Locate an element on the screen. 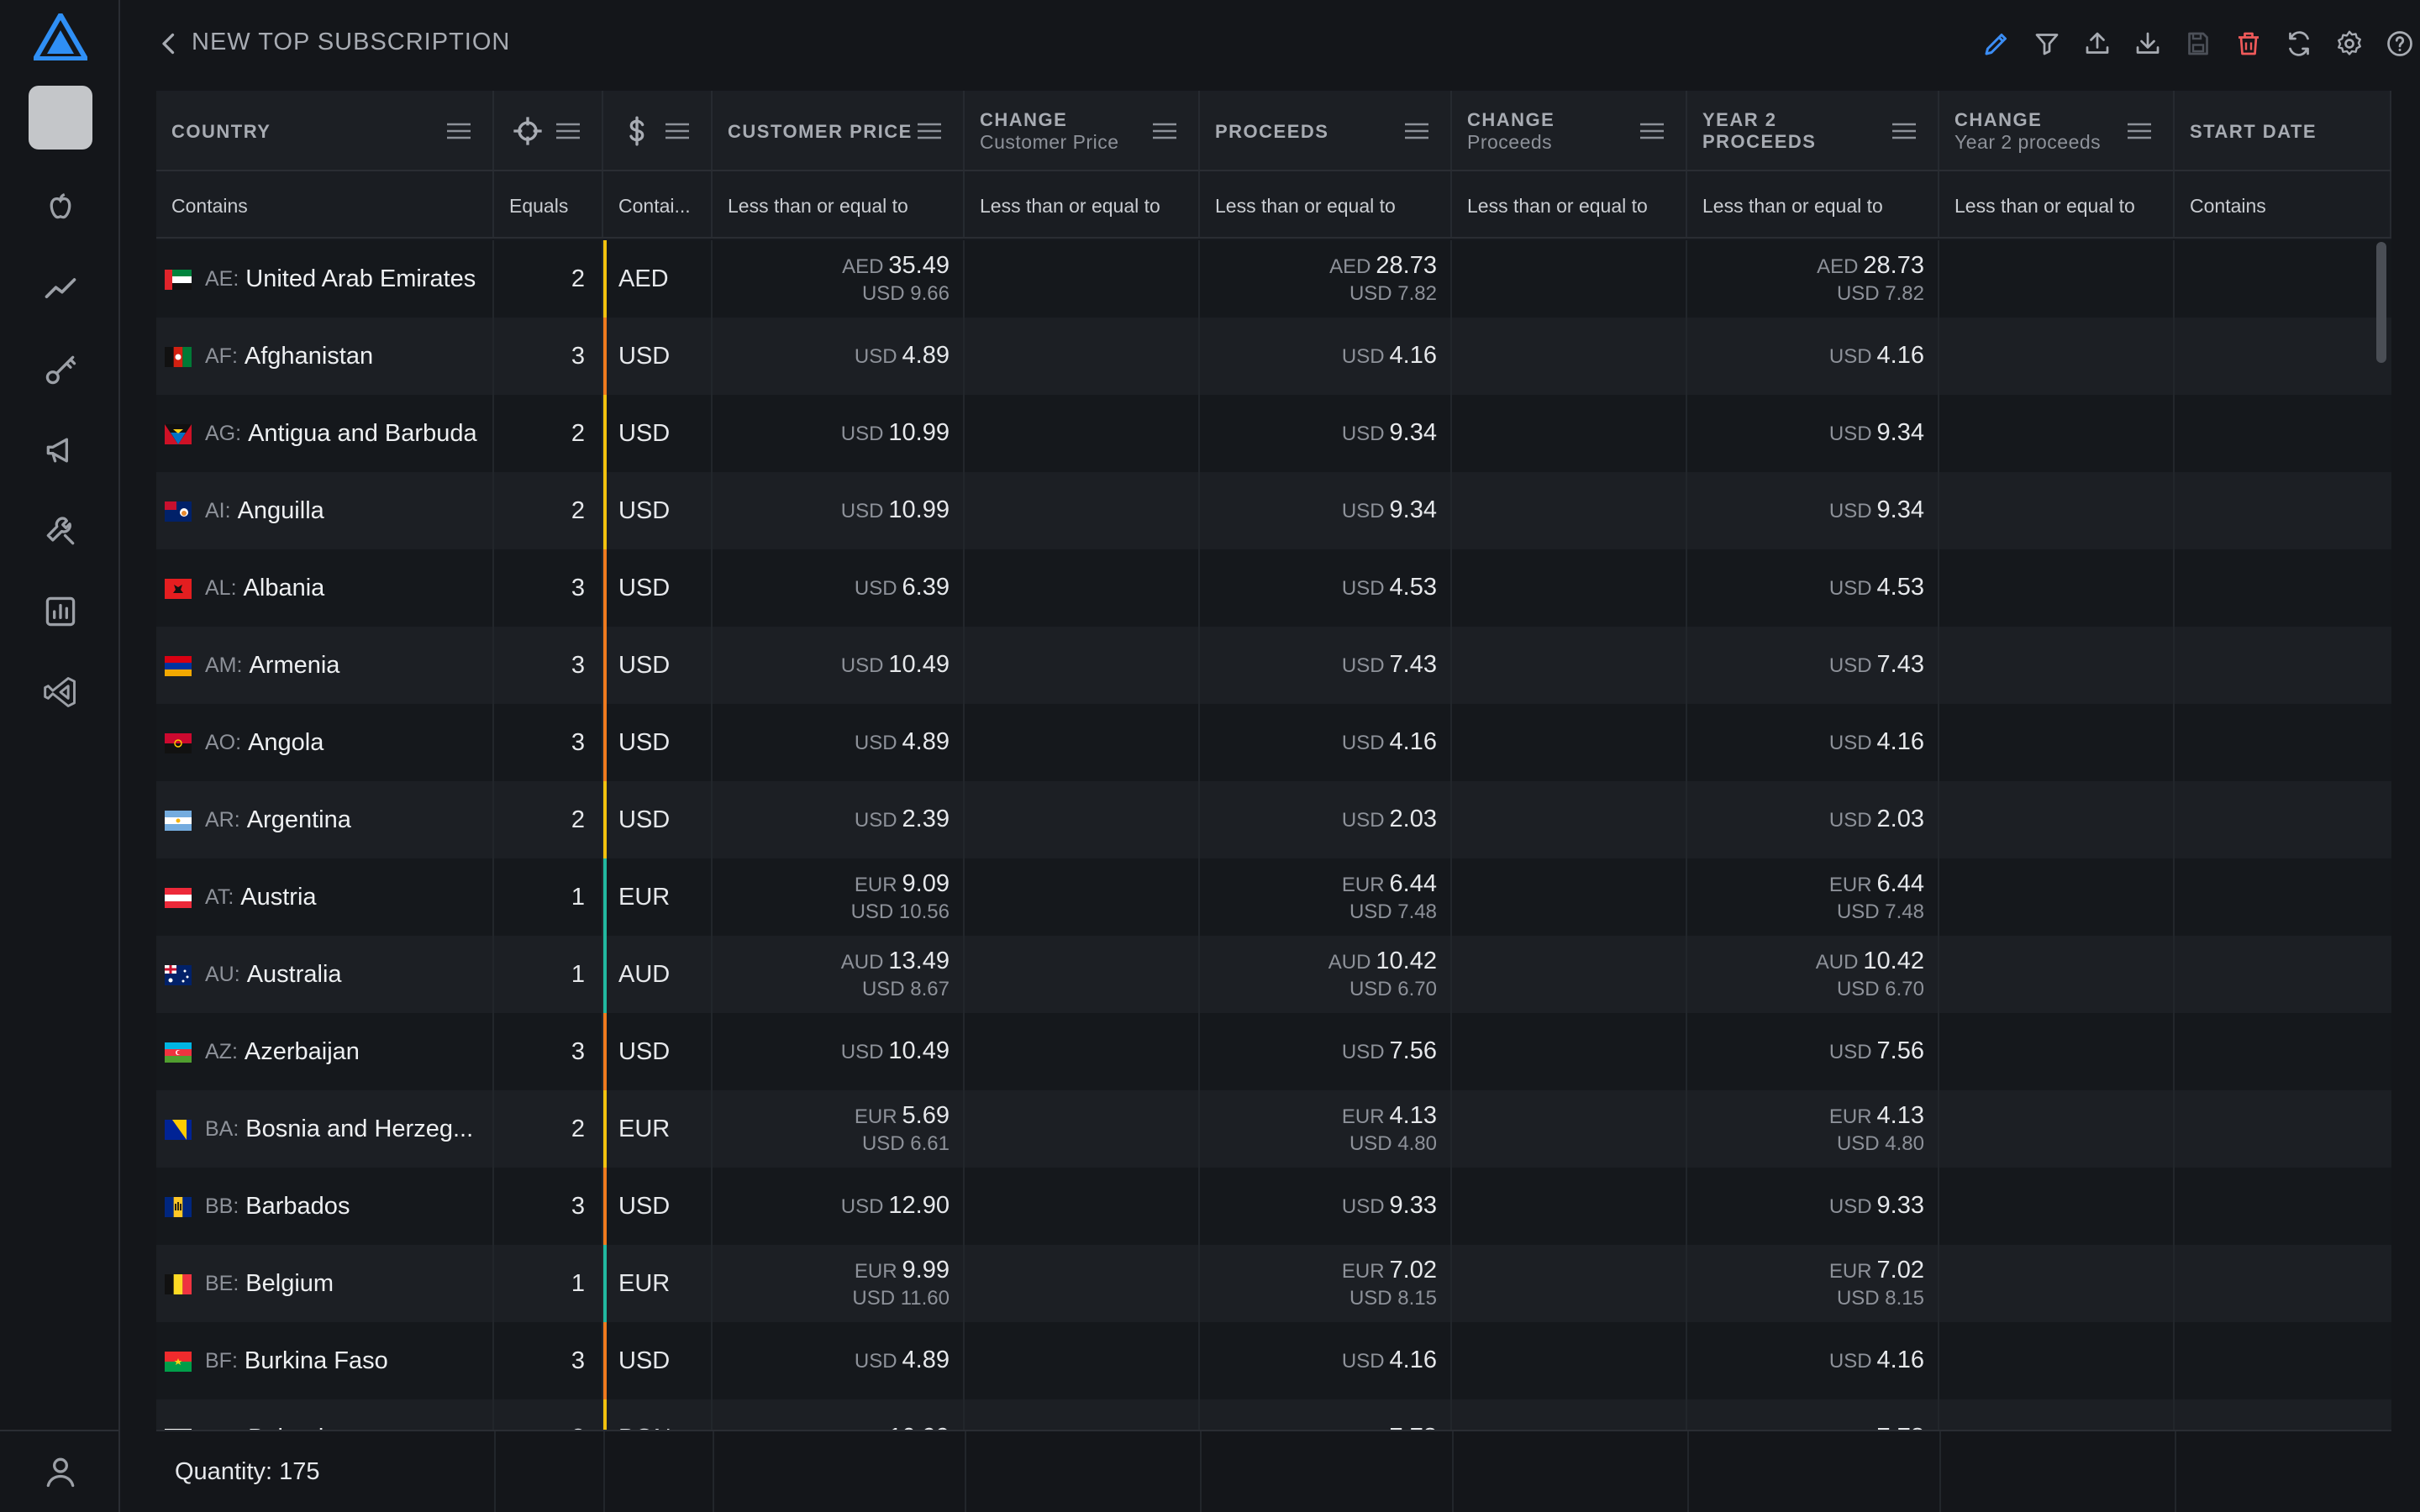 This screenshot has width=2420, height=1512. cell-year2: USD 9.34 is located at coordinates (1813, 510).